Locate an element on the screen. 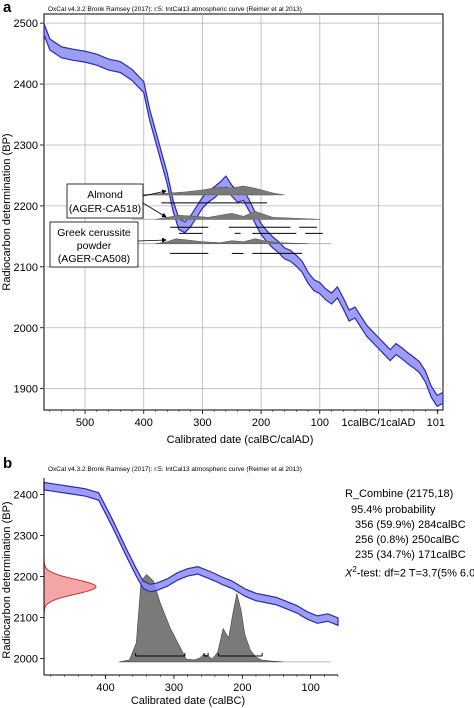 This screenshot has width=474, height=708. panel-b-x-tick-label: 100 is located at coordinates (310, 688).